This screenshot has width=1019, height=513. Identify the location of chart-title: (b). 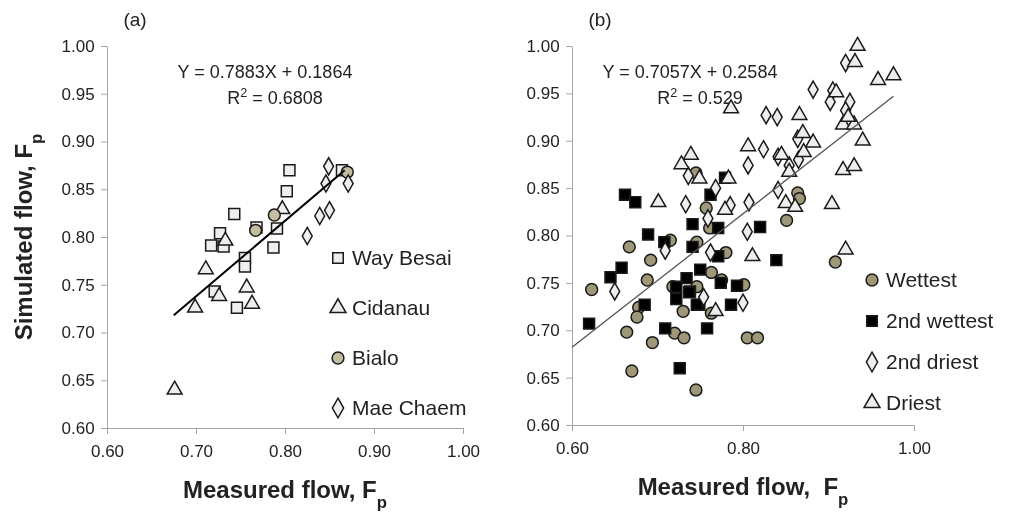
(600, 19).